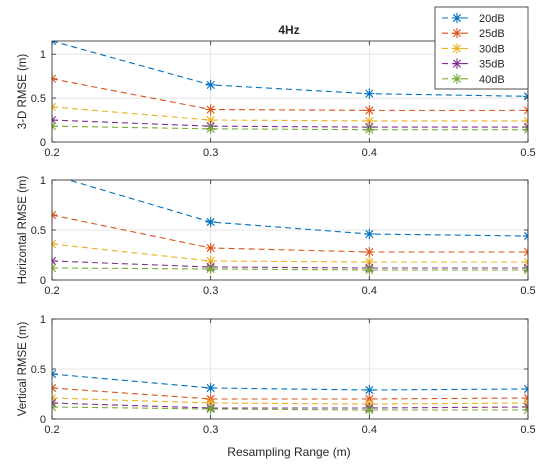 Image resolution: width=550 pixels, height=467 pixels. I want to click on legend-entry-20dB: 20dB, so click(473, 18).